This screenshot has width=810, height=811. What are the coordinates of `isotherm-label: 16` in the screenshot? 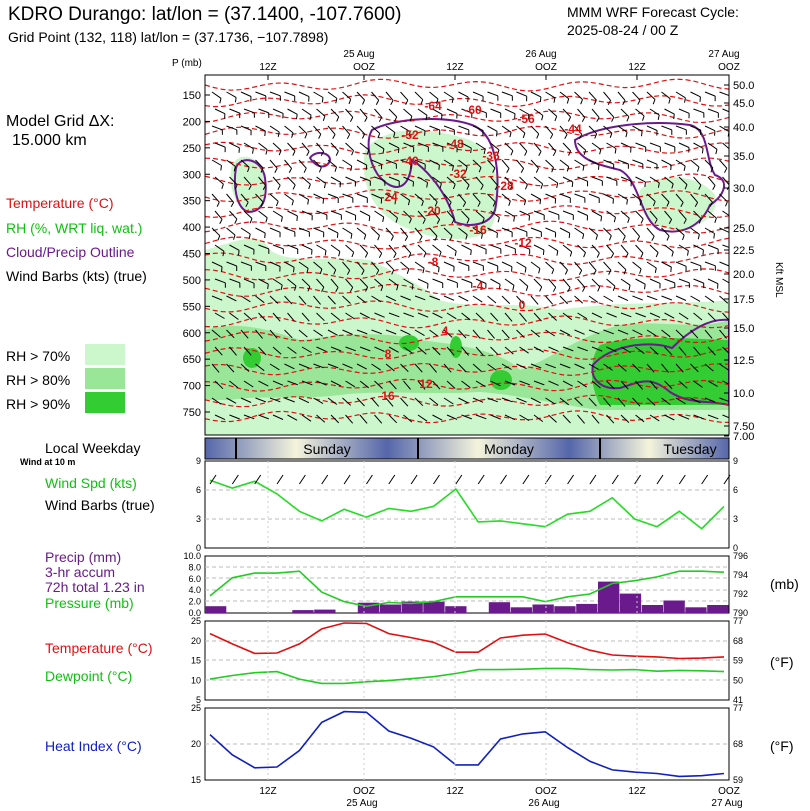 It's located at (388, 396).